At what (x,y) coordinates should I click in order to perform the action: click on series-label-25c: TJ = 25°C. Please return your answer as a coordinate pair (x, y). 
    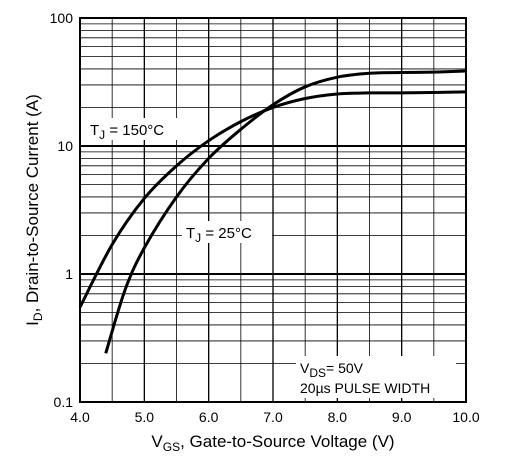
    Looking at the image, I should click on (219, 235).